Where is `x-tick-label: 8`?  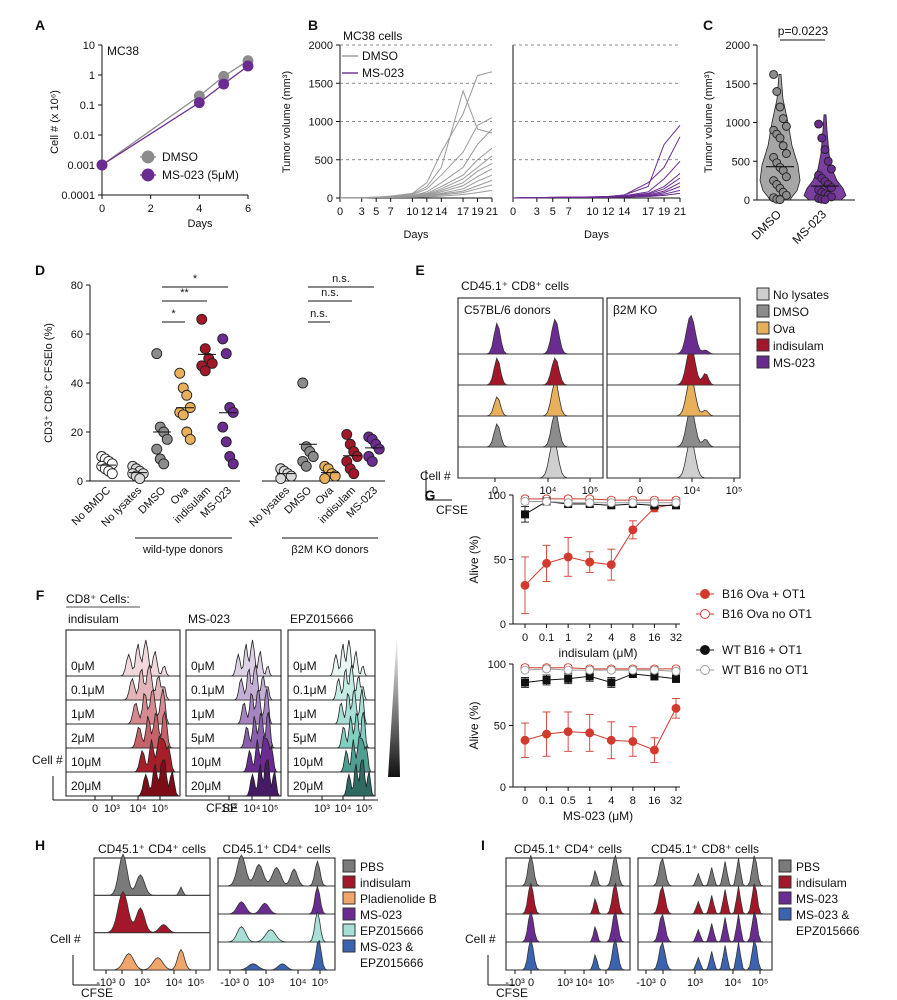 x-tick-label: 8 is located at coordinates (633, 801).